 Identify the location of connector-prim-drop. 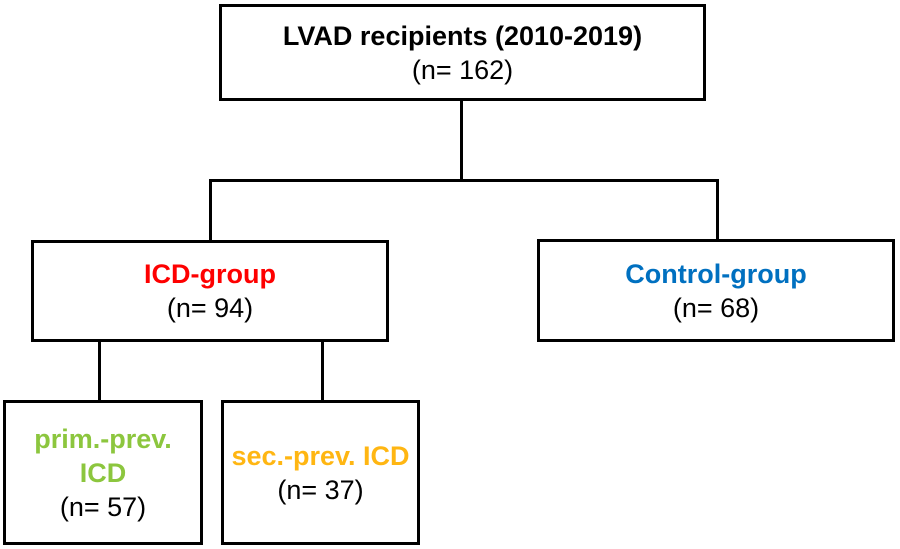
(99, 371).